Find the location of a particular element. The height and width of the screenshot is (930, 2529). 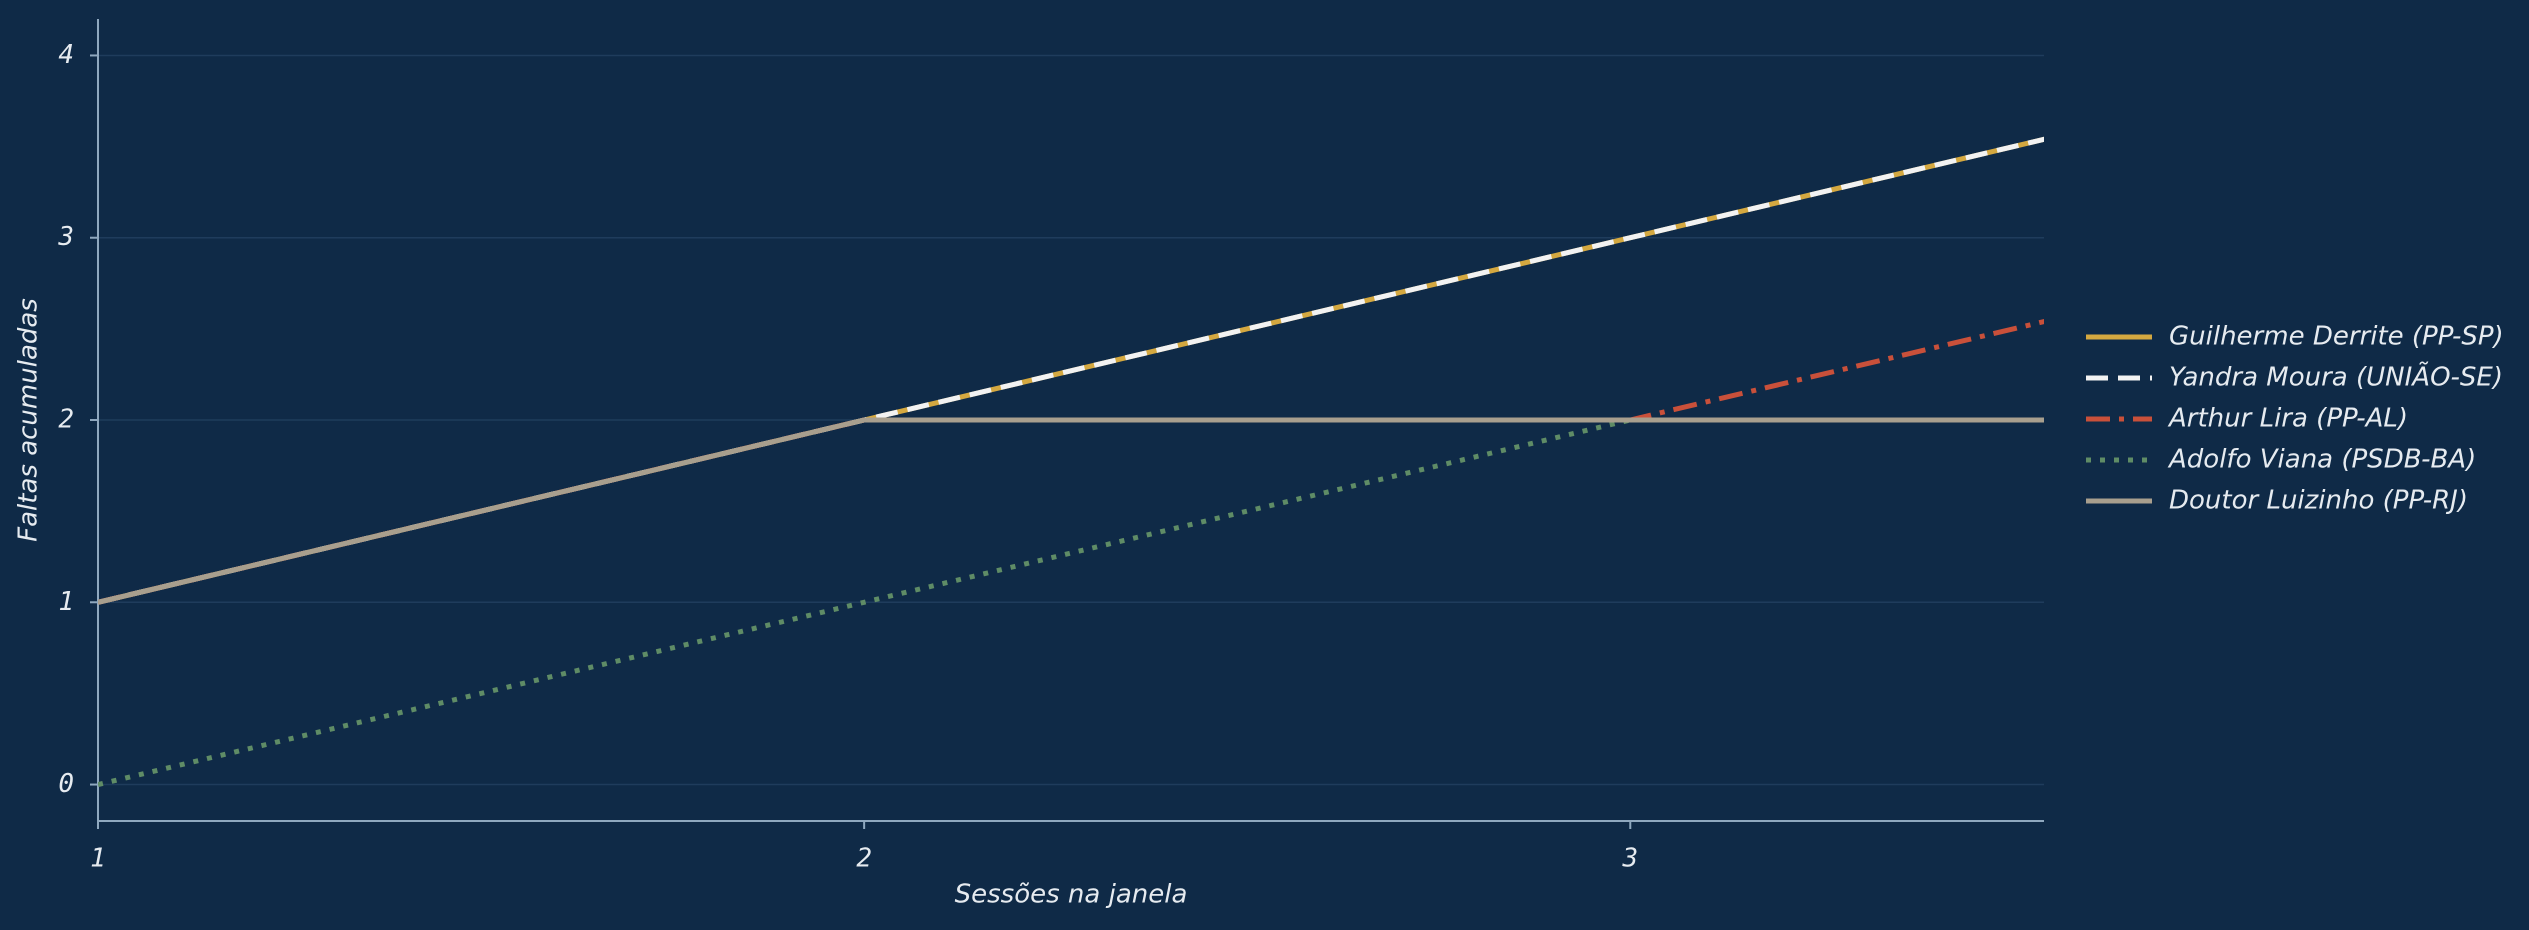

y-tick-label: 1 is located at coordinates (66, 602).